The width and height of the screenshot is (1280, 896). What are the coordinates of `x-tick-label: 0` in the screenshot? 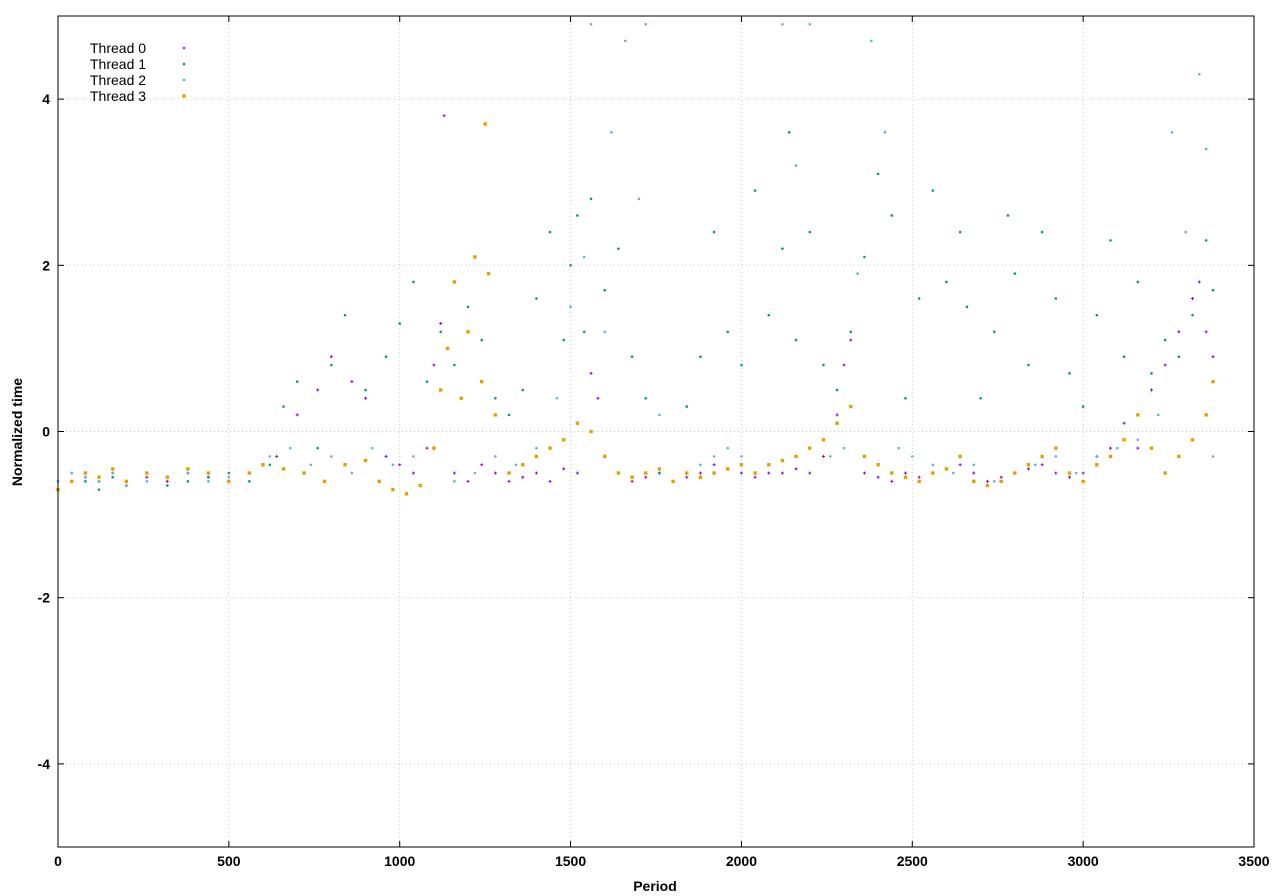 It's located at (58, 861).